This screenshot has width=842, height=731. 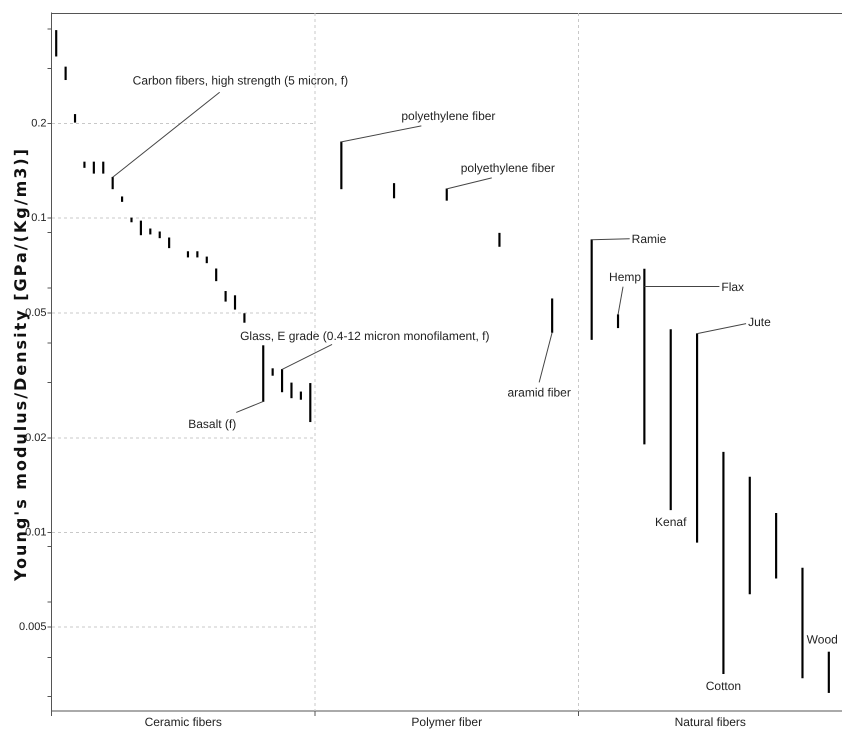 What do you see at coordinates (671, 522) in the screenshot?
I see `annotation: Kenaf` at bounding box center [671, 522].